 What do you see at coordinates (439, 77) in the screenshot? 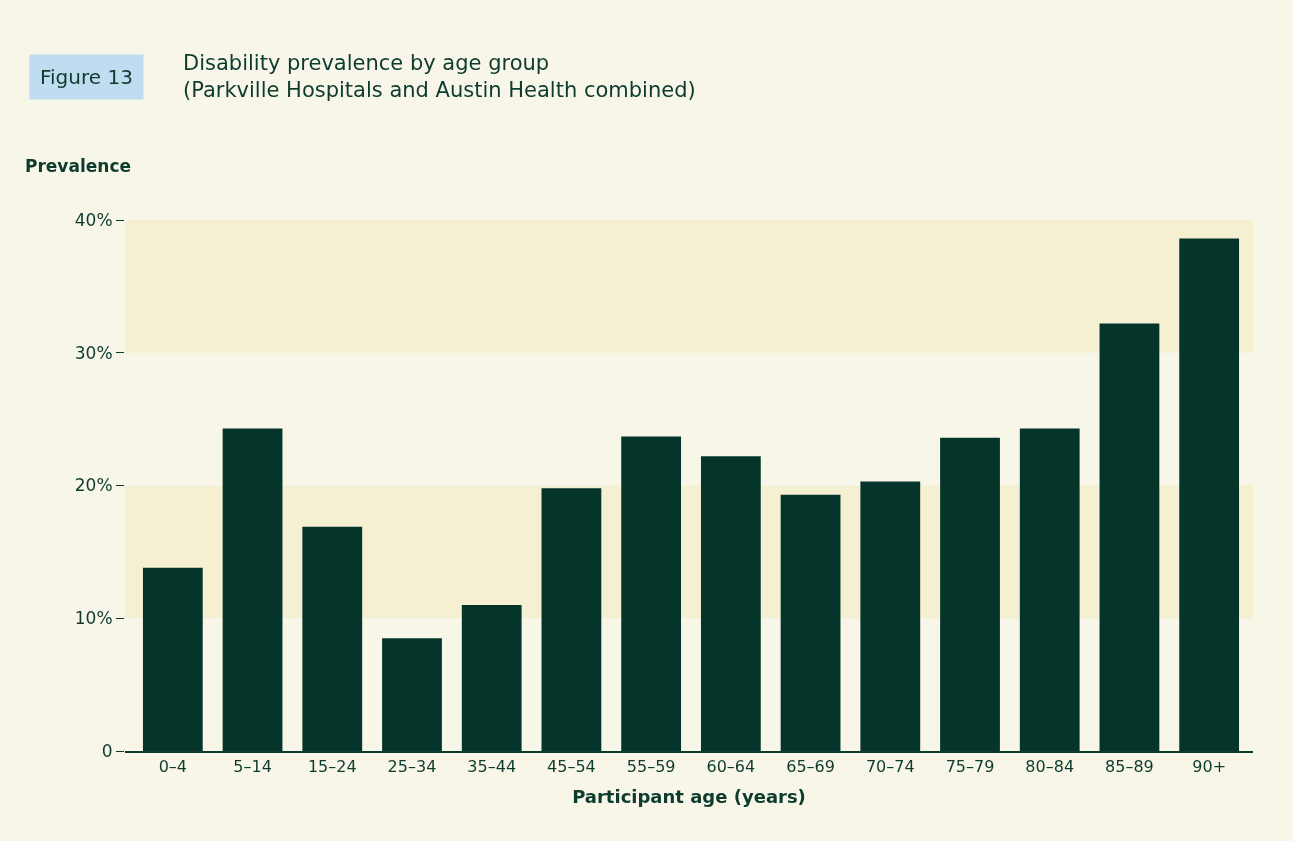
I see `chart-title: Disability prevalence by age group (Parkville Hospitals and Austin Health combined)` at bounding box center [439, 77].